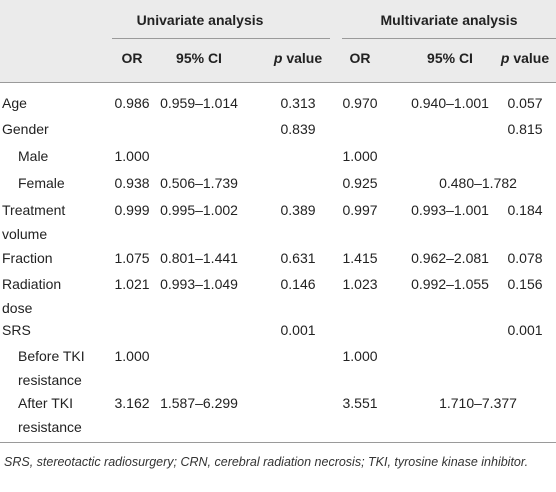 The width and height of the screenshot is (556, 492). What do you see at coordinates (525, 129) in the screenshot?
I see `cell: 0.815` at bounding box center [525, 129].